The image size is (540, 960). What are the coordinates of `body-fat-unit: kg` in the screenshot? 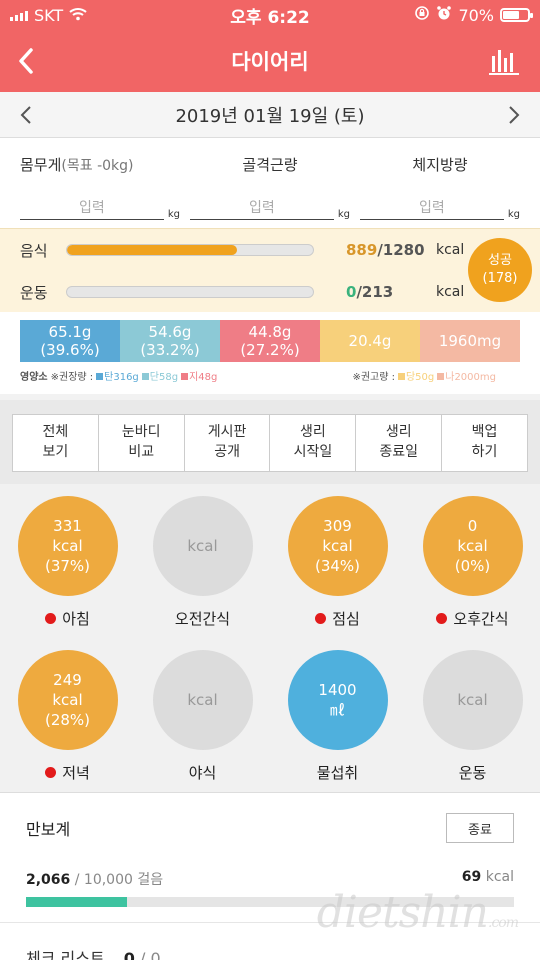 It's located at (513, 214).